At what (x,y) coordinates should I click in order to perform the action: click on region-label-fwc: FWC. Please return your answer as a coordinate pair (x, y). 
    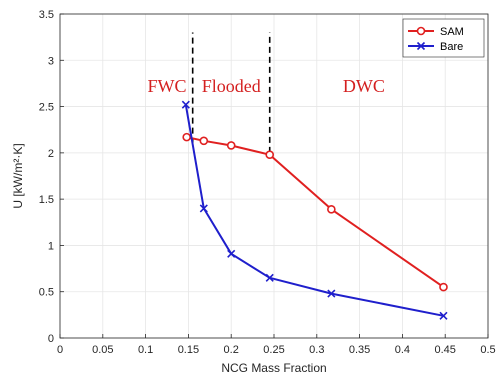
    Looking at the image, I should click on (166, 86).